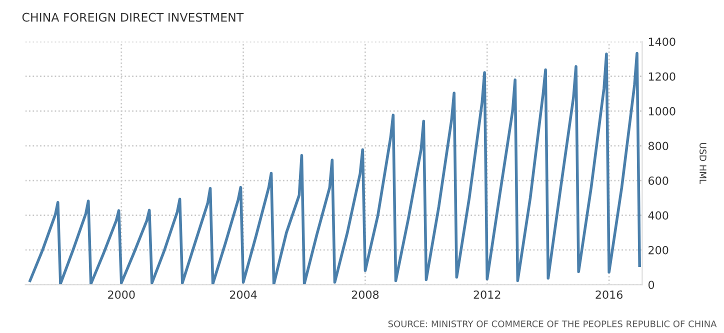  What do you see at coordinates (133, 17) in the screenshot?
I see `chart-title: CHINA FOREIGN DIRECT INVESTMENT` at bounding box center [133, 17].